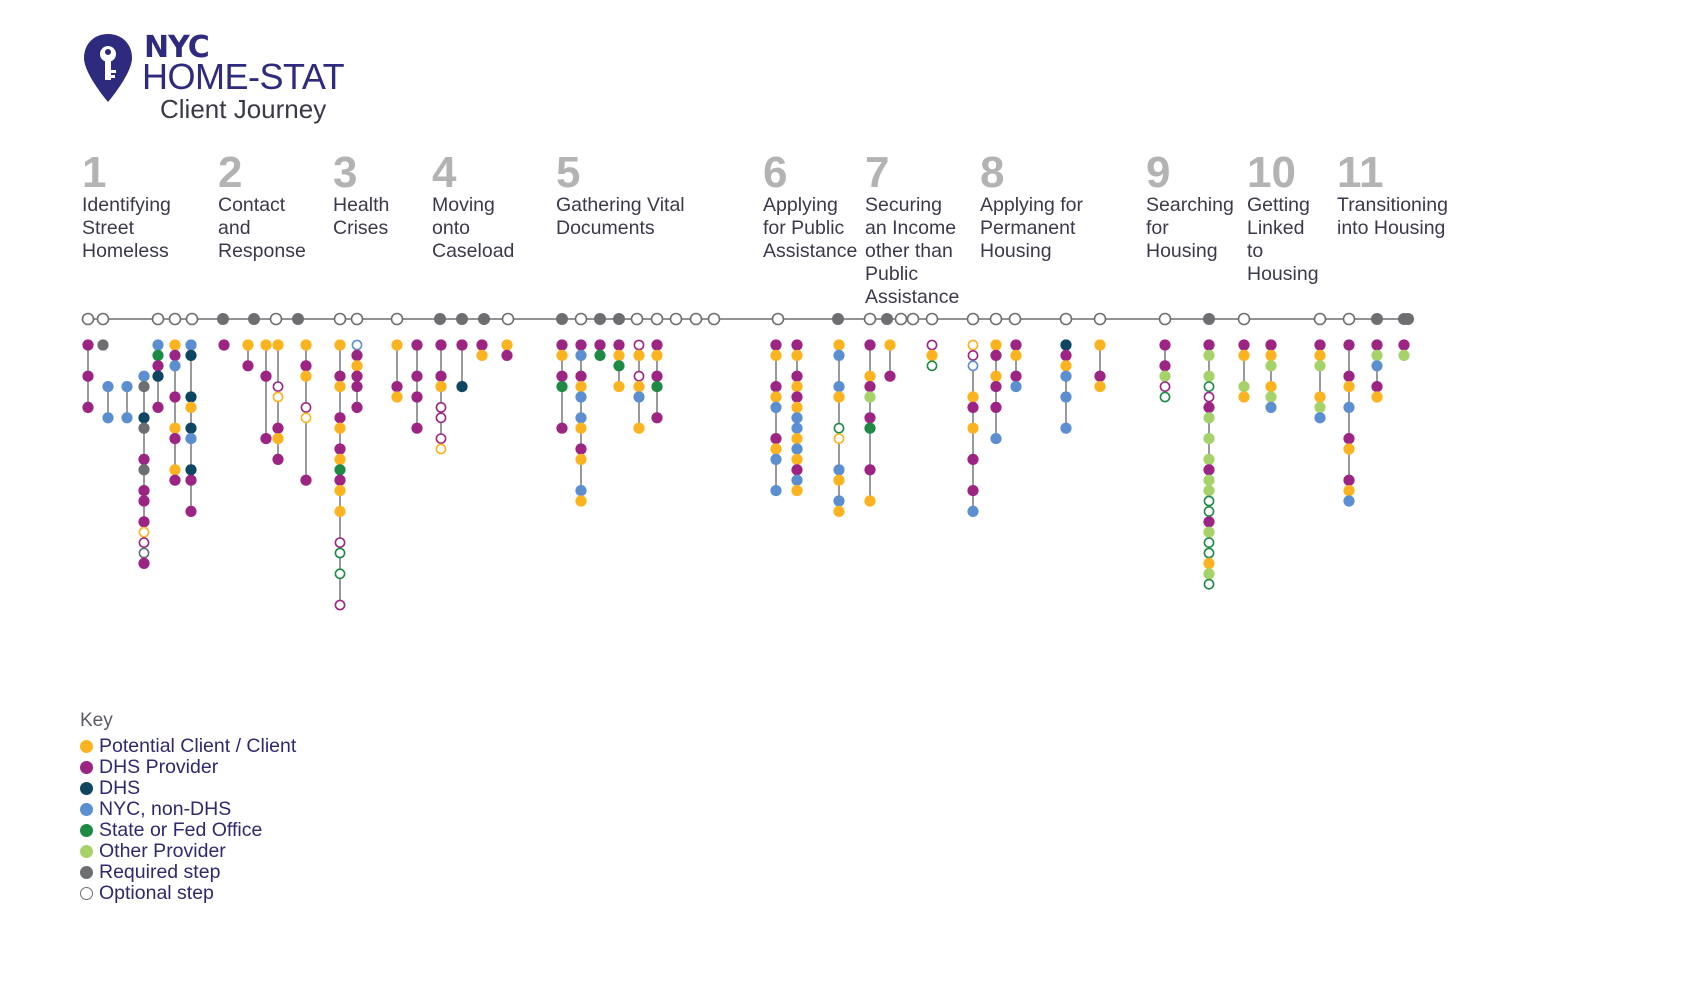 The image size is (1696, 1006). Describe the element at coordinates (162, 851) in the screenshot. I see `legend-label: Other Provider` at that location.